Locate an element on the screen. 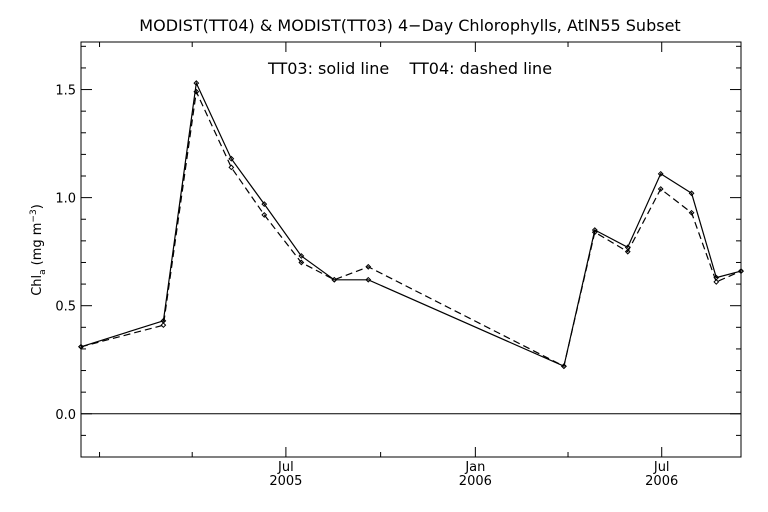 The image size is (768, 512). x-tick-label-month: Jan is located at coordinates (474, 467).